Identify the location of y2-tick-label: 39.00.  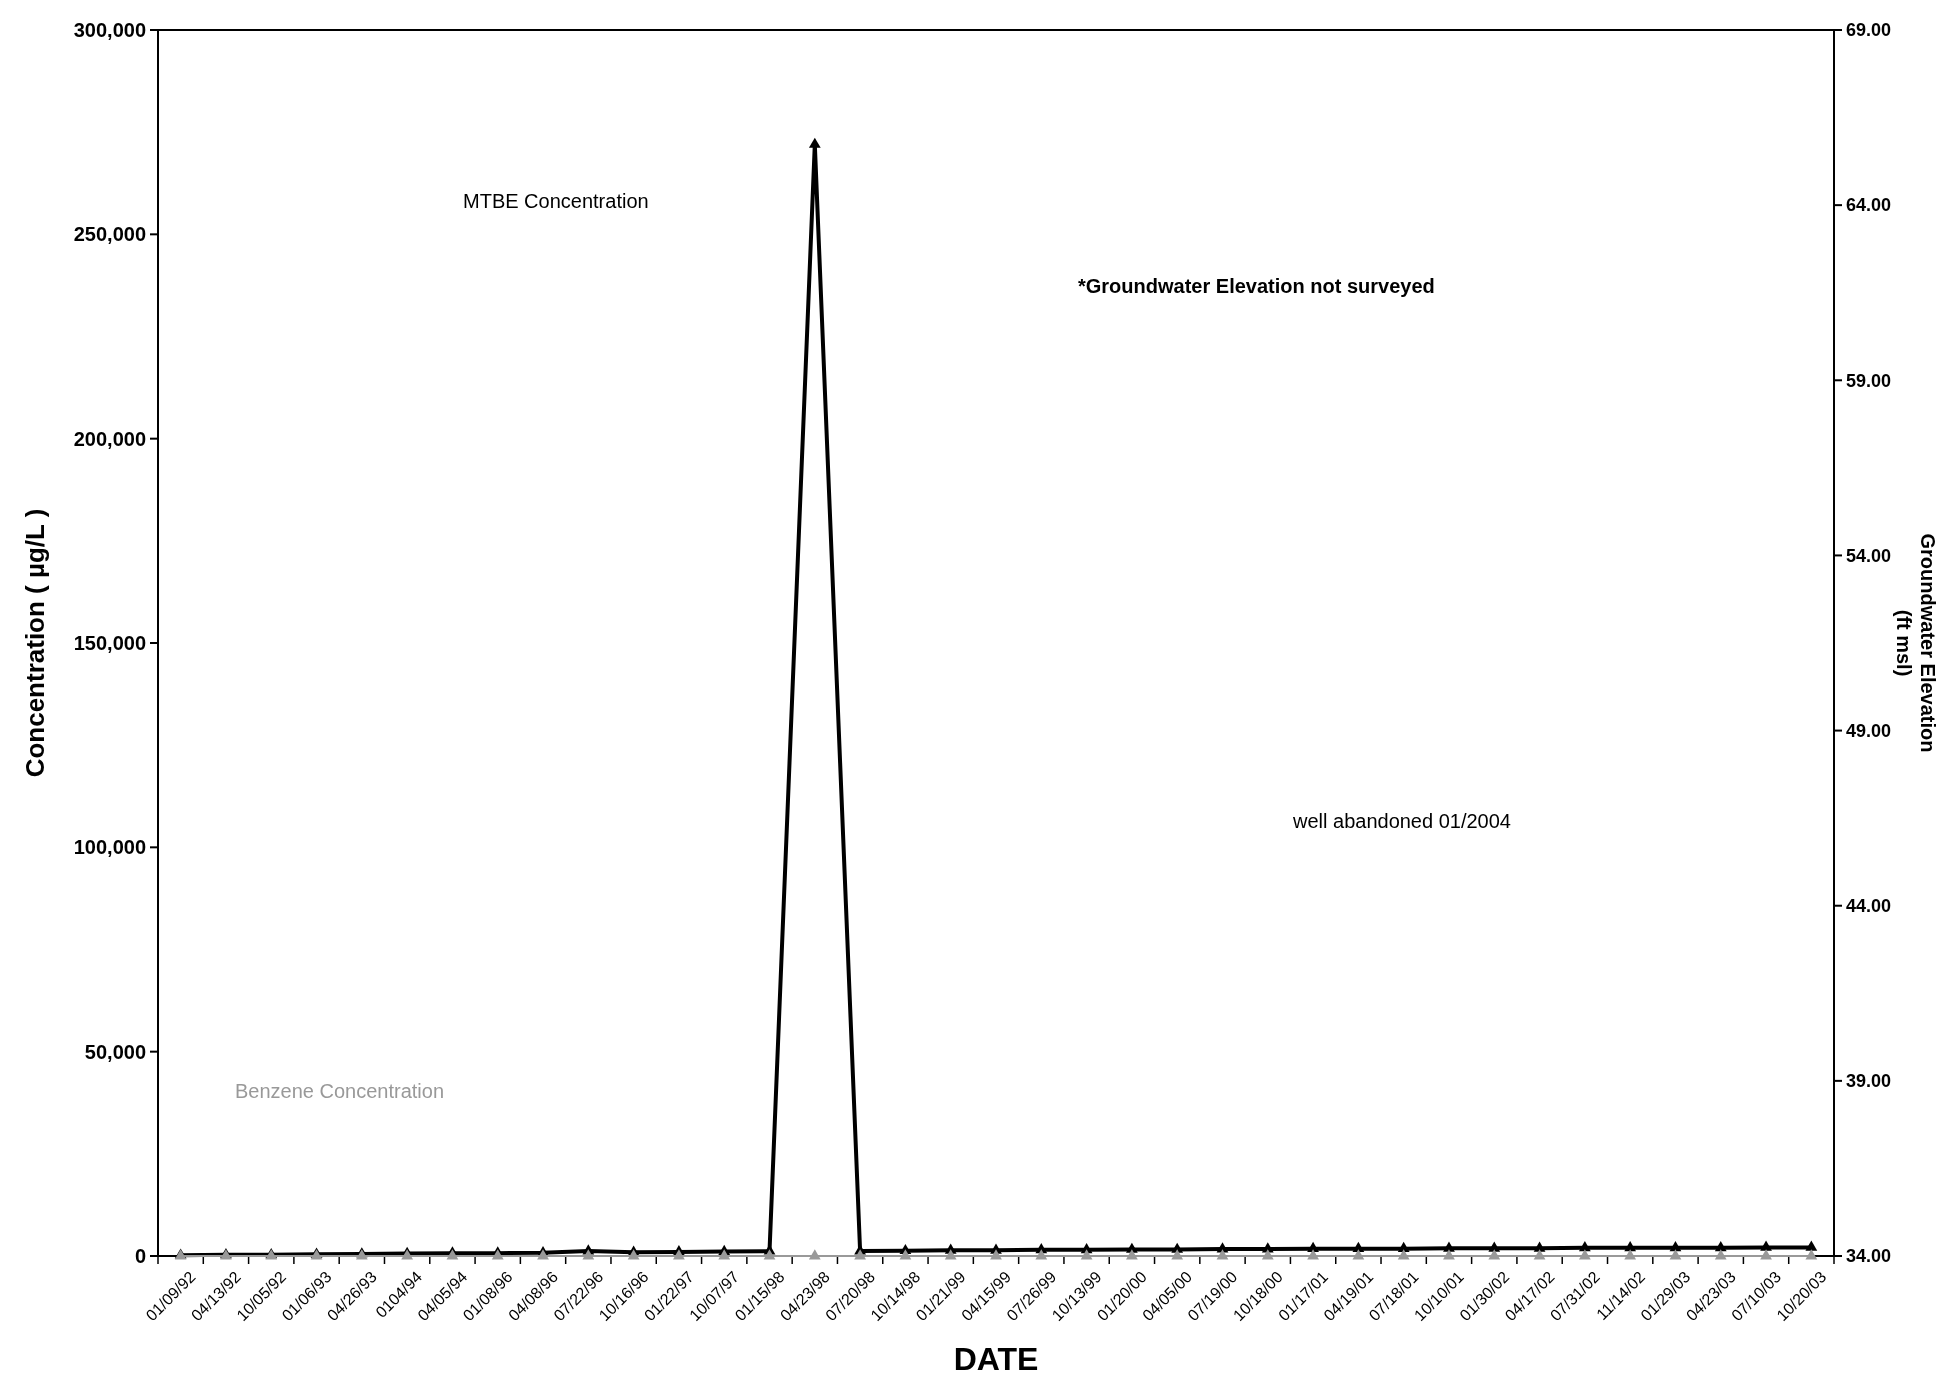
(1869, 1081).